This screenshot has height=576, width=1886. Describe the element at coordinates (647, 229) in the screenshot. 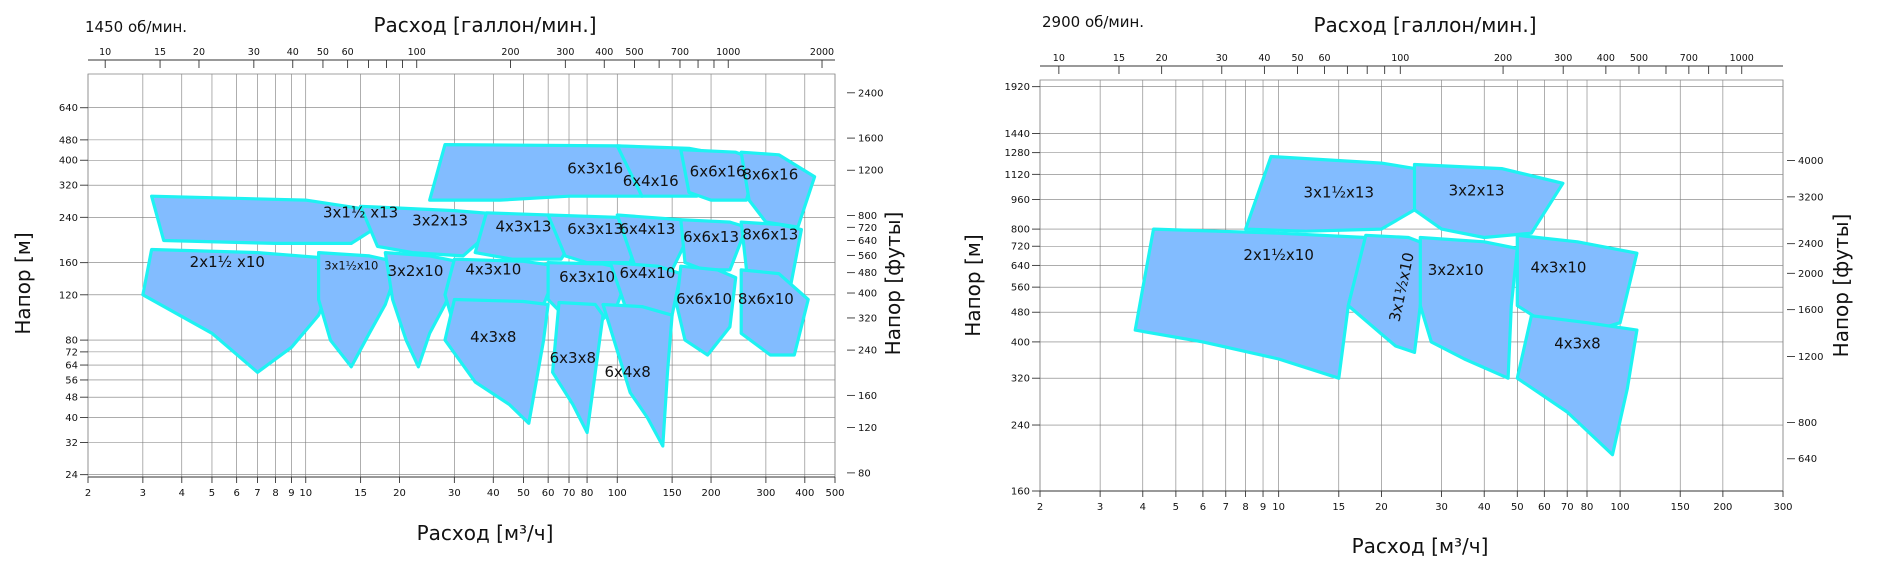

I see `region-label: 6x4x13` at that location.